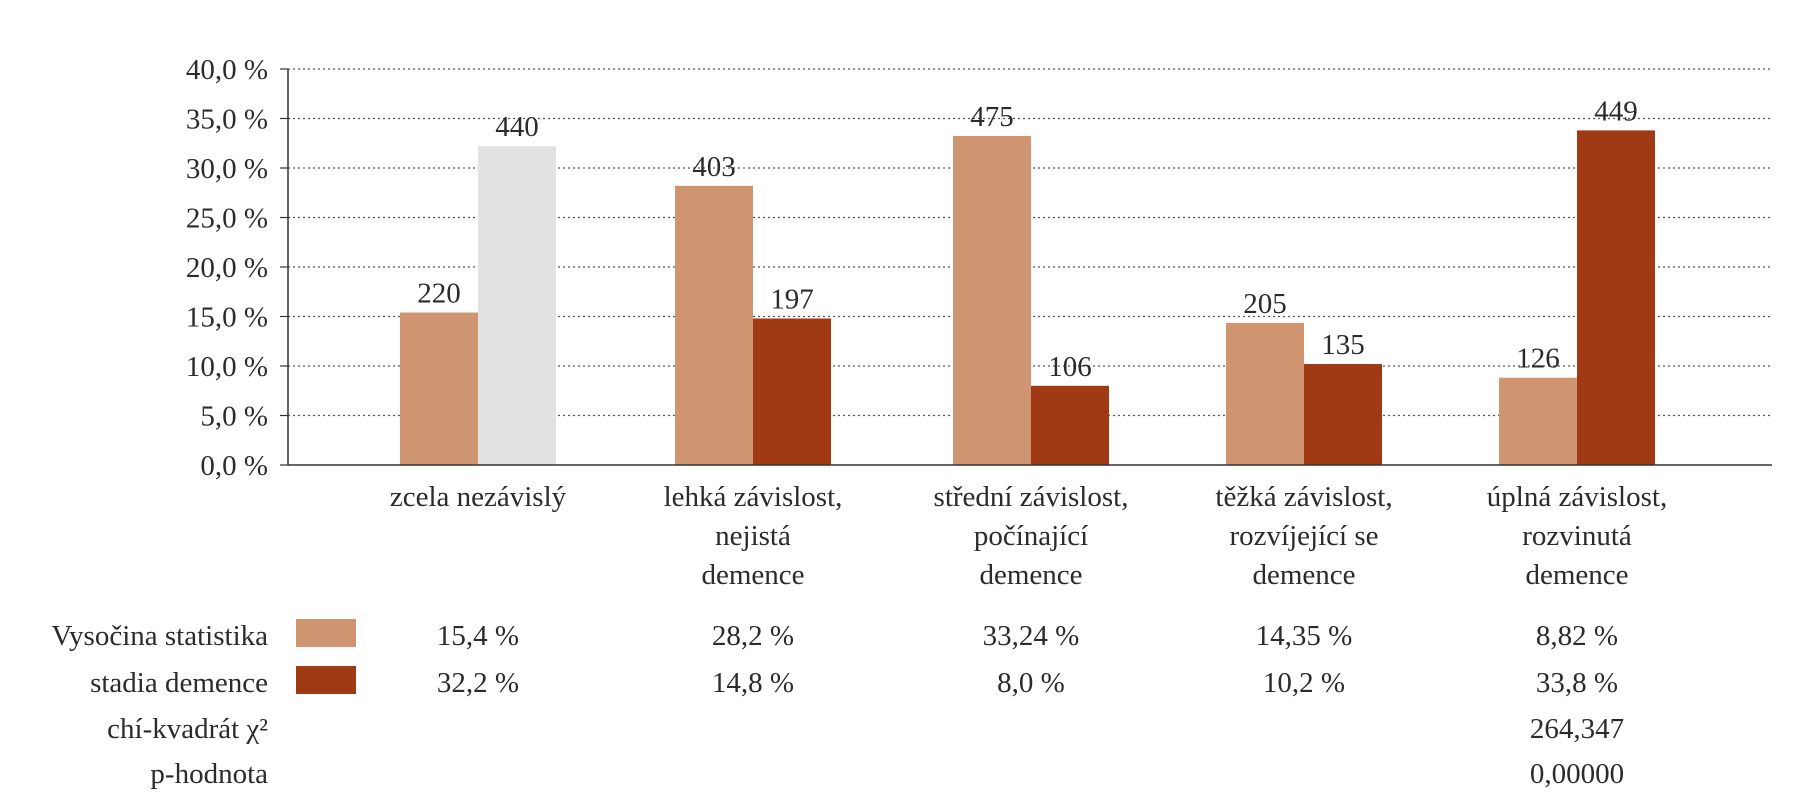  What do you see at coordinates (227, 120) in the screenshot?
I see `y-tick-label: 35,0 %` at bounding box center [227, 120].